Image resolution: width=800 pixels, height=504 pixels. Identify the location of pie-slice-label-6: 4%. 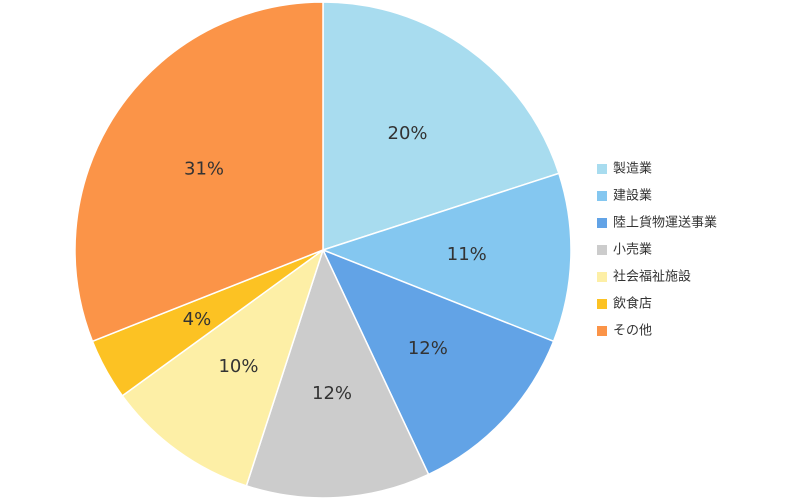
(197, 319).